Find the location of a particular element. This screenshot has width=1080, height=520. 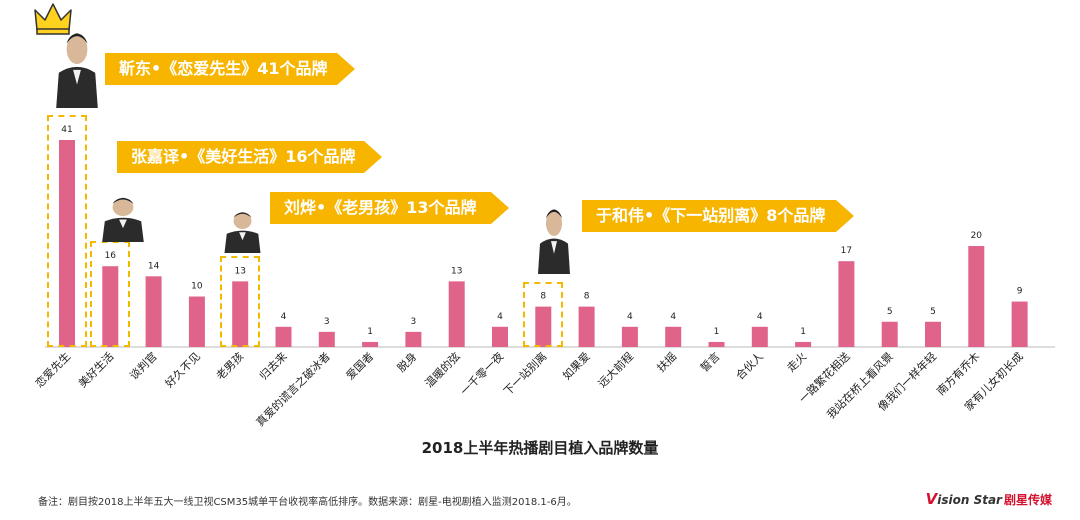

tick-label: 谈判官 is located at coordinates (142, 365).